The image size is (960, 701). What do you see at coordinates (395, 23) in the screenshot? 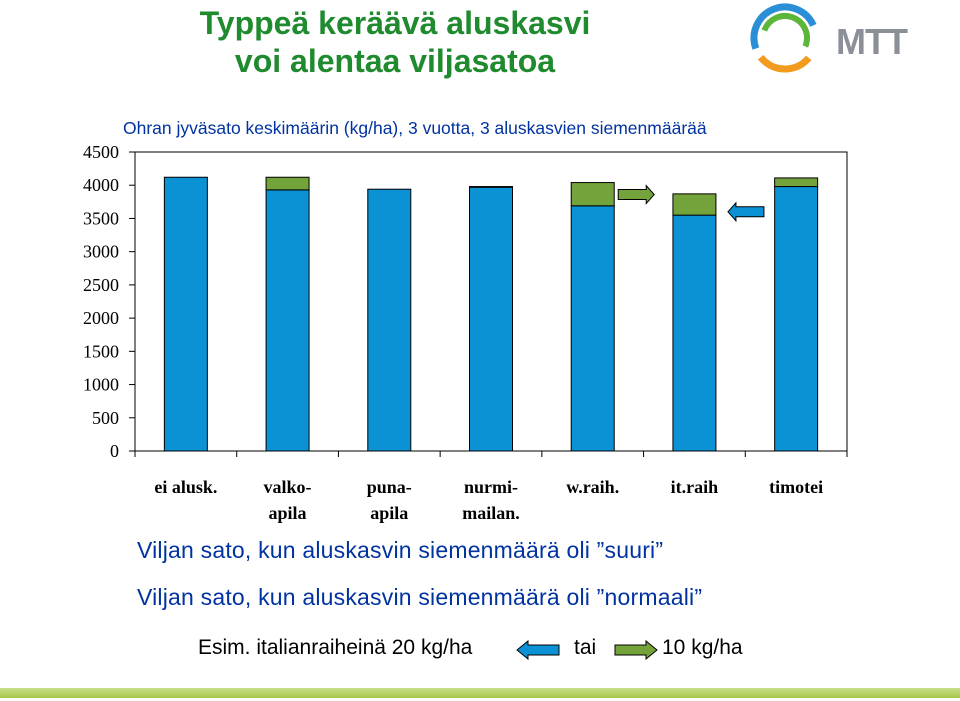
I see `title-line-1: Typpeä keräävä aluskasvi` at bounding box center [395, 23].